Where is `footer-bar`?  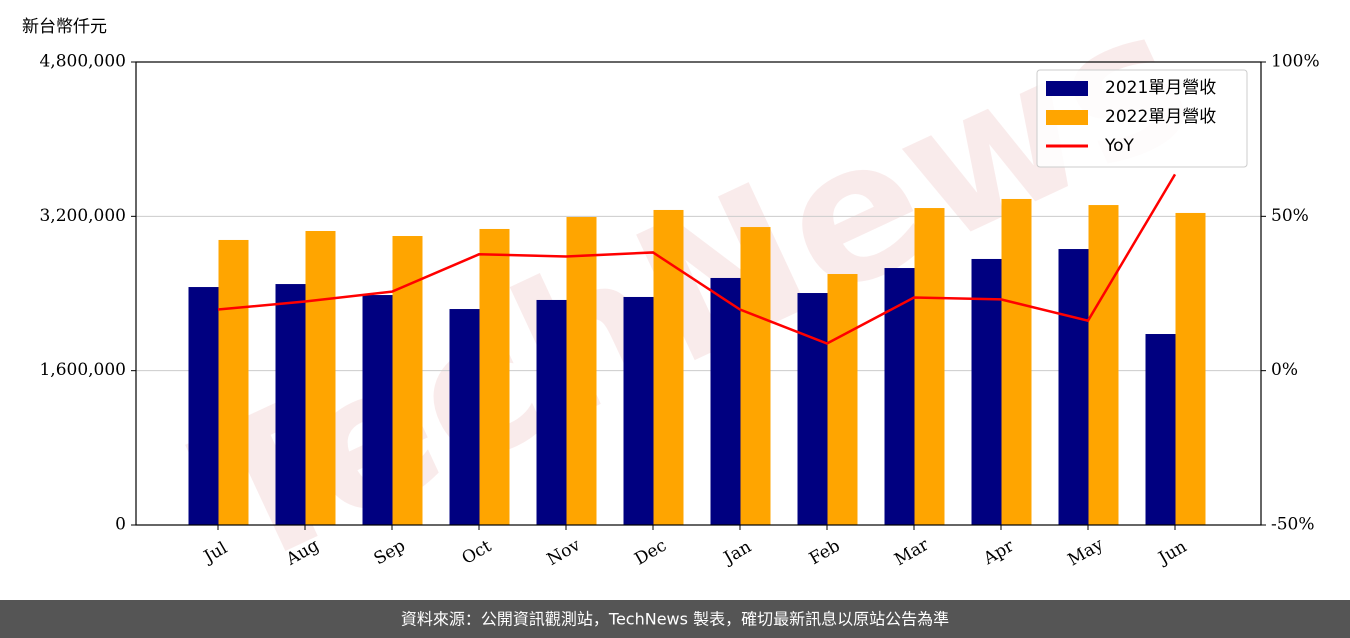
footer-bar is located at coordinates (675, 619).